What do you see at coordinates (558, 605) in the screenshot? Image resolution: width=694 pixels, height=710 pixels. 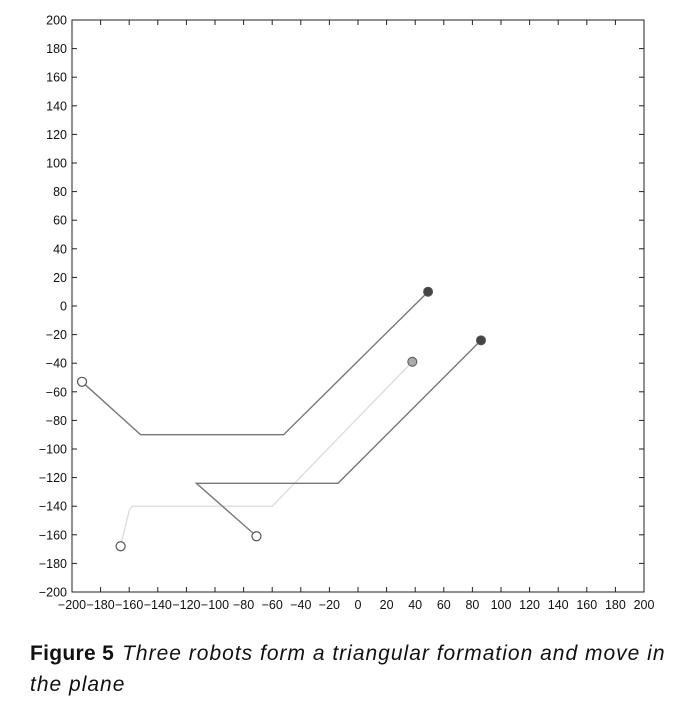 I see `x-tick-label: 140` at bounding box center [558, 605].